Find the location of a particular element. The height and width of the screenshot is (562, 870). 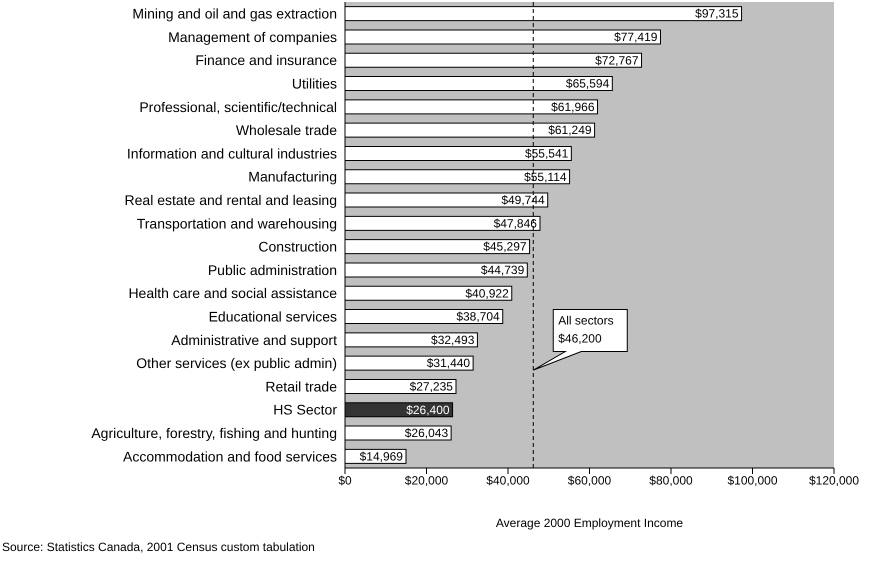

data-label: $26,400 is located at coordinates (428, 409).